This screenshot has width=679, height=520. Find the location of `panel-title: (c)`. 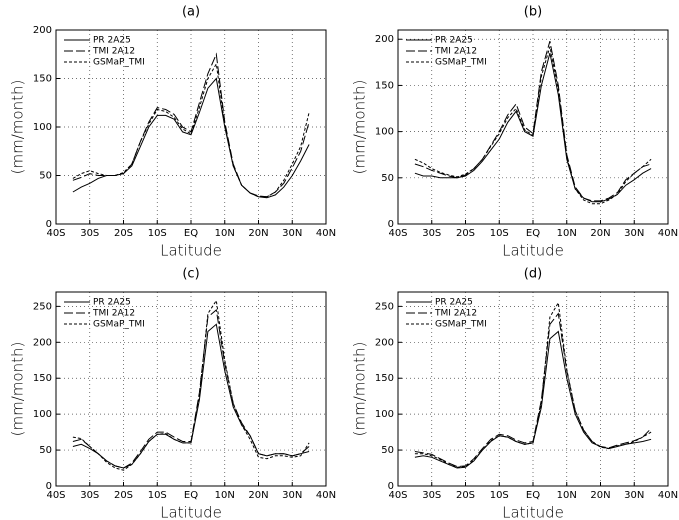

panel-title: (c) is located at coordinates (190, 274).